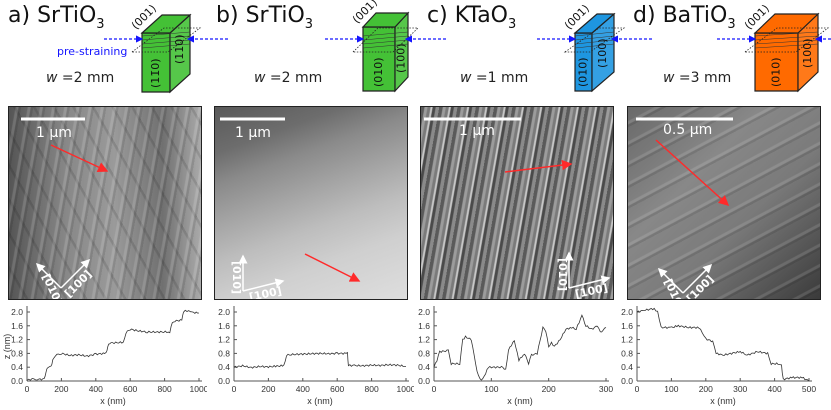  I want to click on material-name: KTaO, so click(481, 15).